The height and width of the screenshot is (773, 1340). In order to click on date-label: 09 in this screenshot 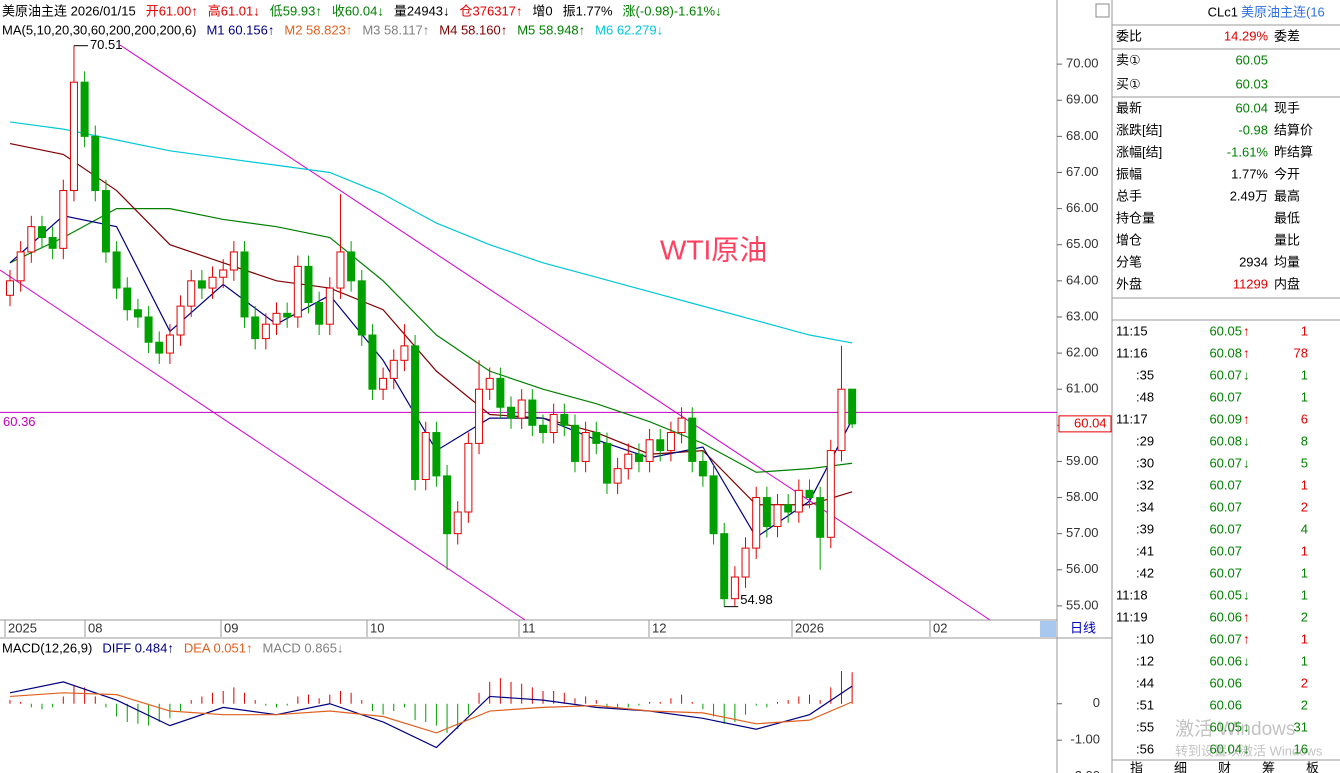, I will do `click(231, 627)`.